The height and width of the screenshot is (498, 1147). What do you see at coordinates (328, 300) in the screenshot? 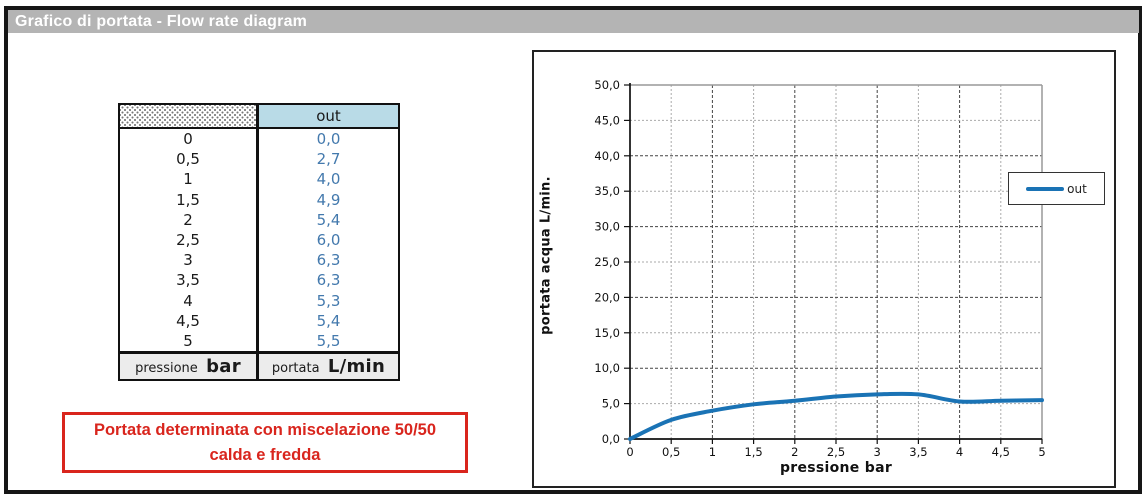
I see `cell-out: 5,3` at bounding box center [328, 300].